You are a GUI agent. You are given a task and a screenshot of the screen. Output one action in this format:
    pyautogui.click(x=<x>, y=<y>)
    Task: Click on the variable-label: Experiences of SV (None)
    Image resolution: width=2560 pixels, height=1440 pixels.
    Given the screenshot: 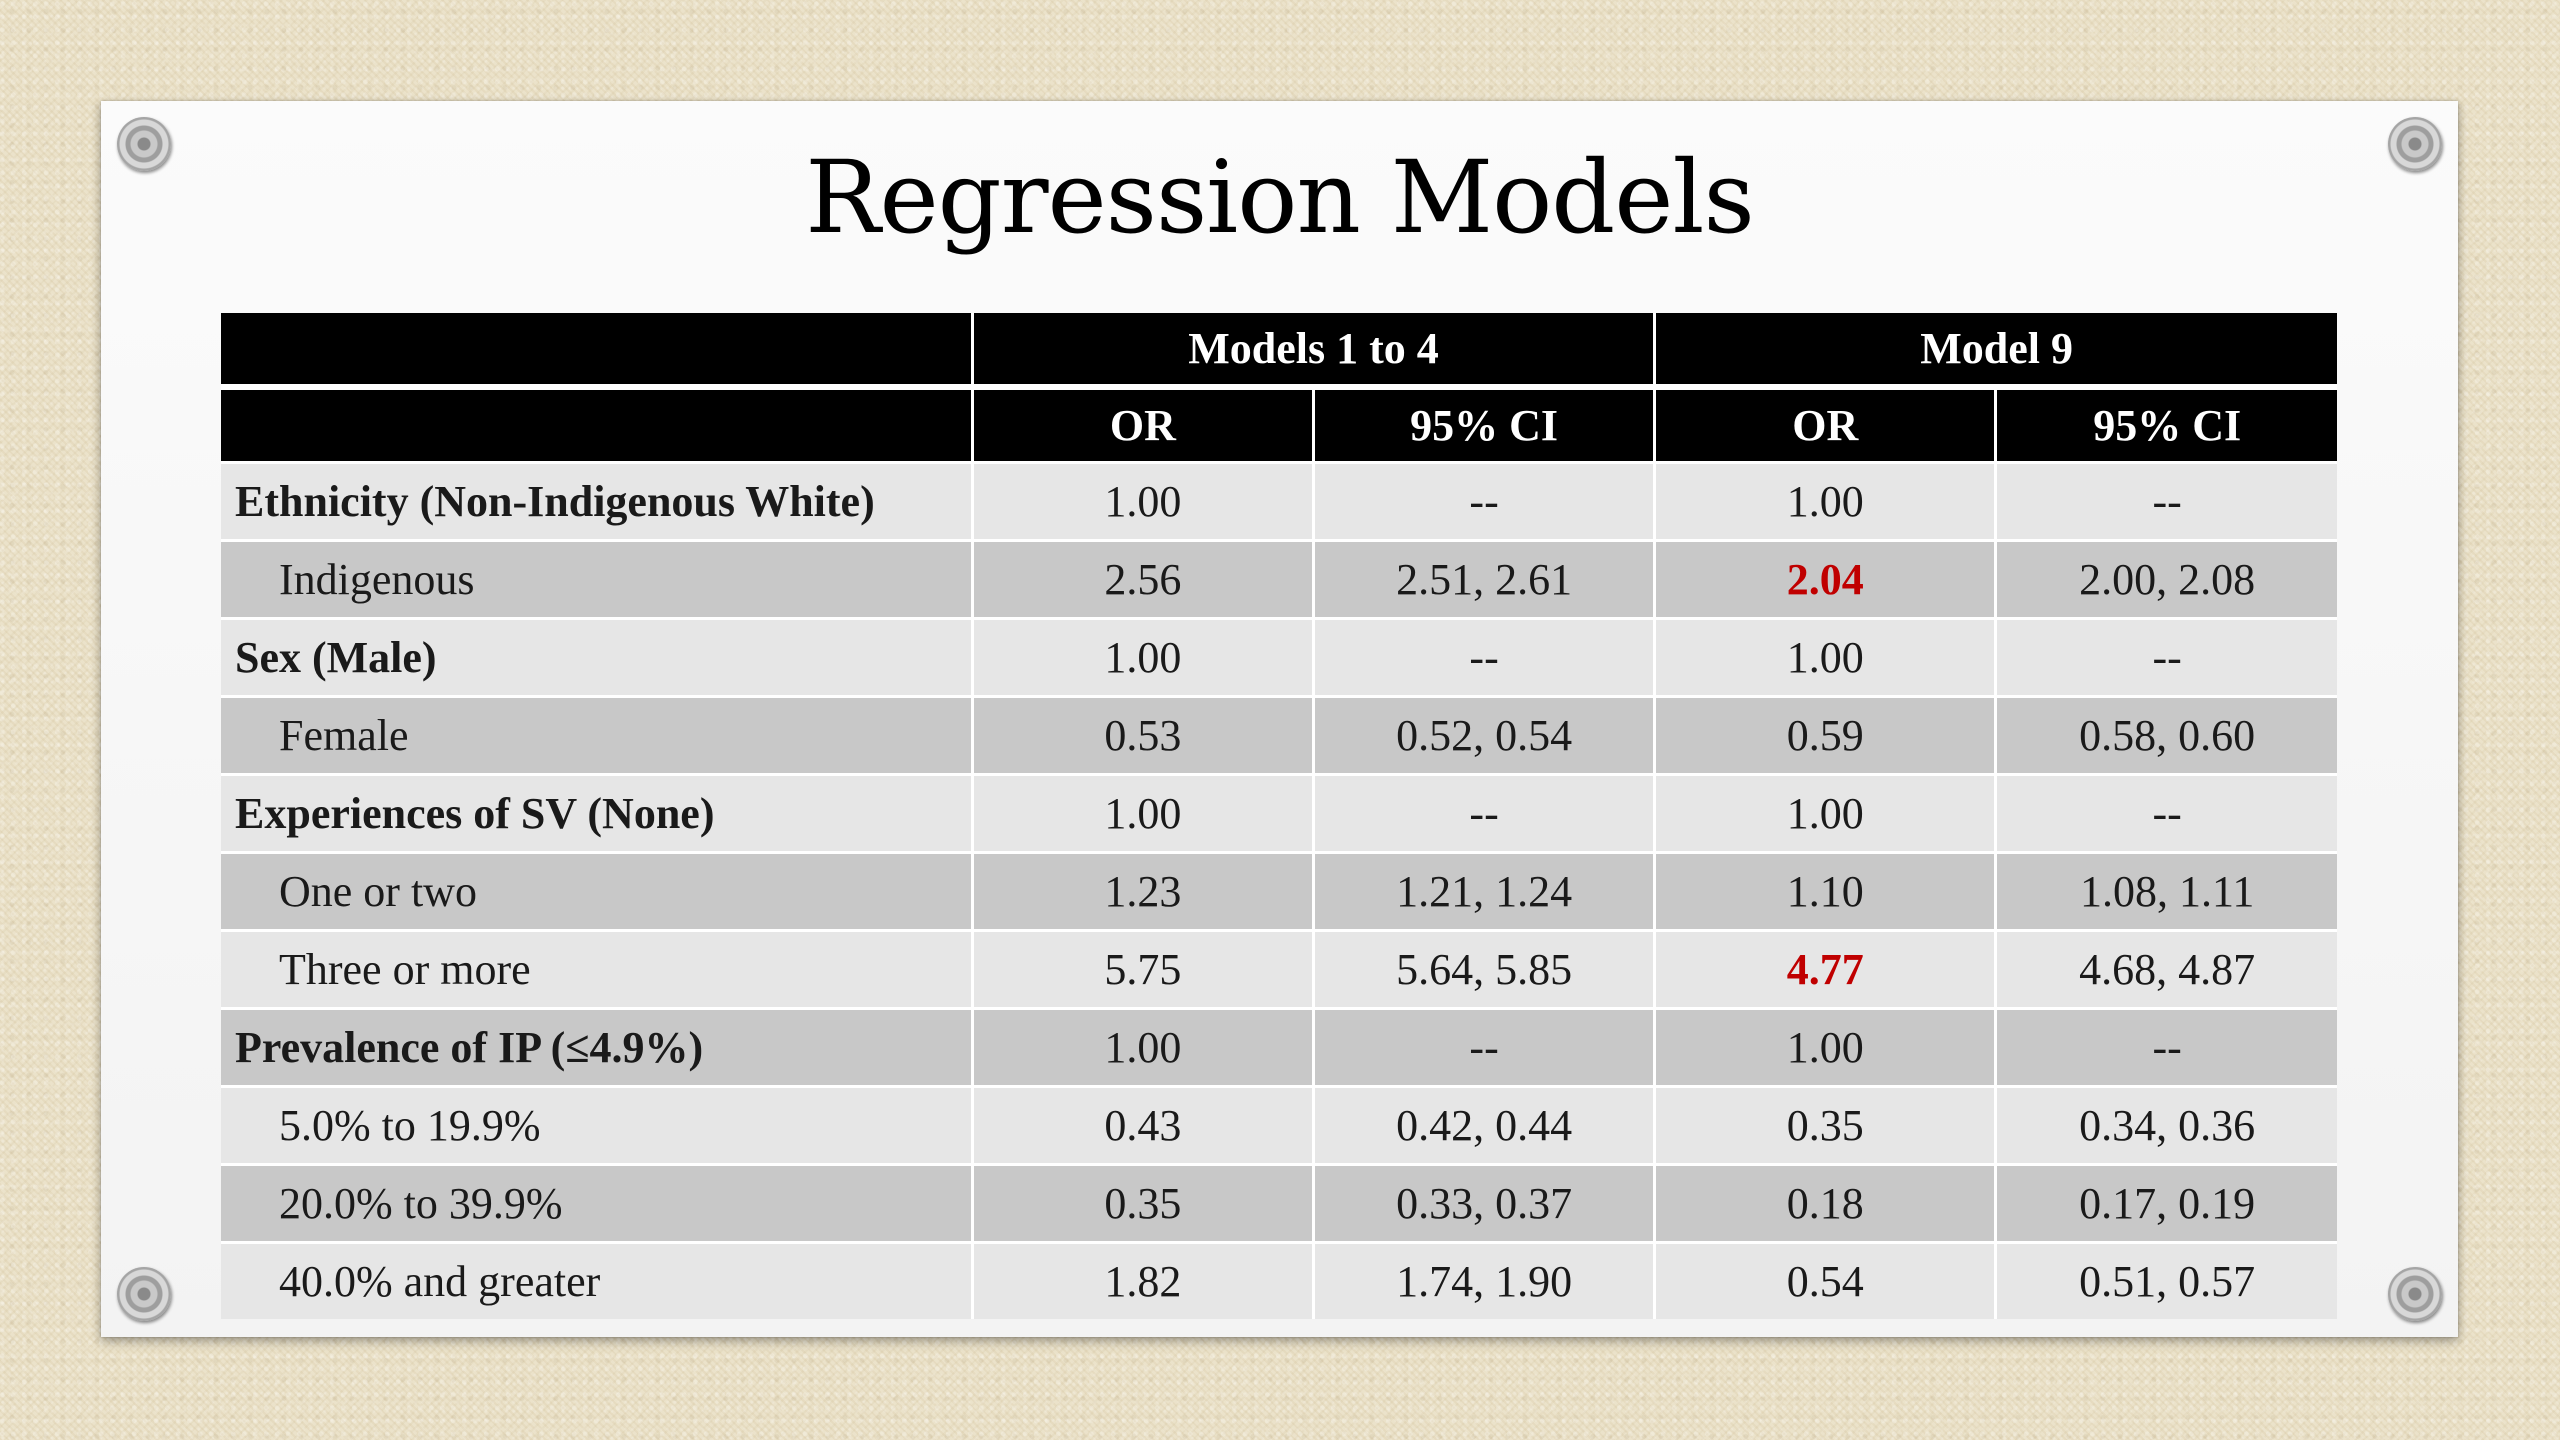 What is the action you would take?
    pyautogui.click(x=597, y=813)
    